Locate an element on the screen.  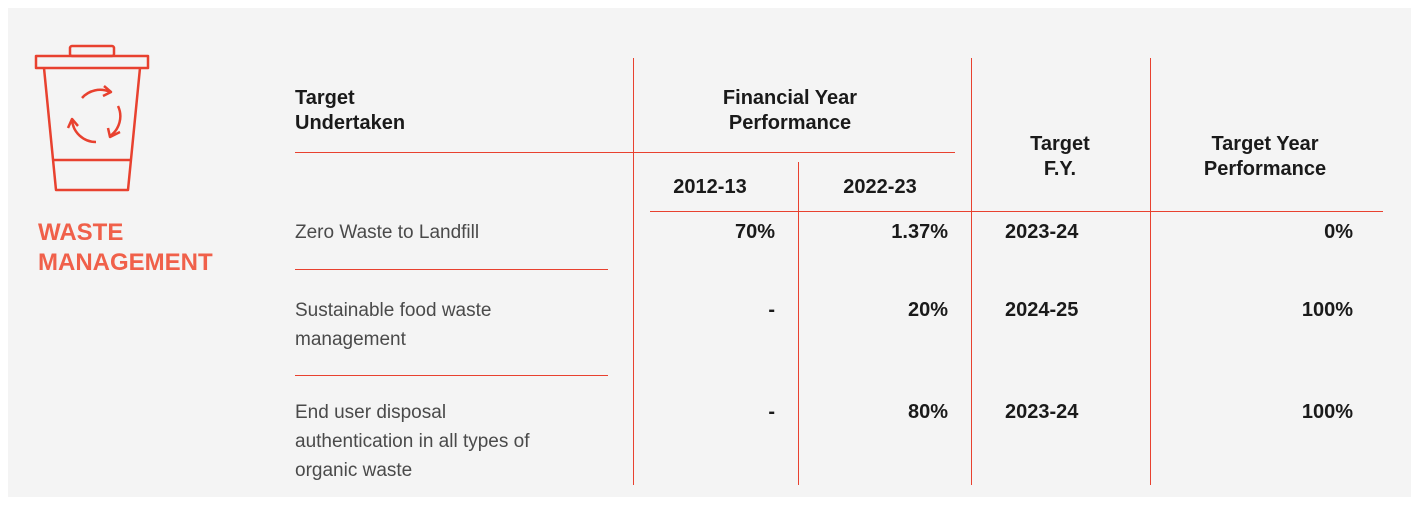
label-line: Zero Waste to Landfill is located at coordinates (387, 232).